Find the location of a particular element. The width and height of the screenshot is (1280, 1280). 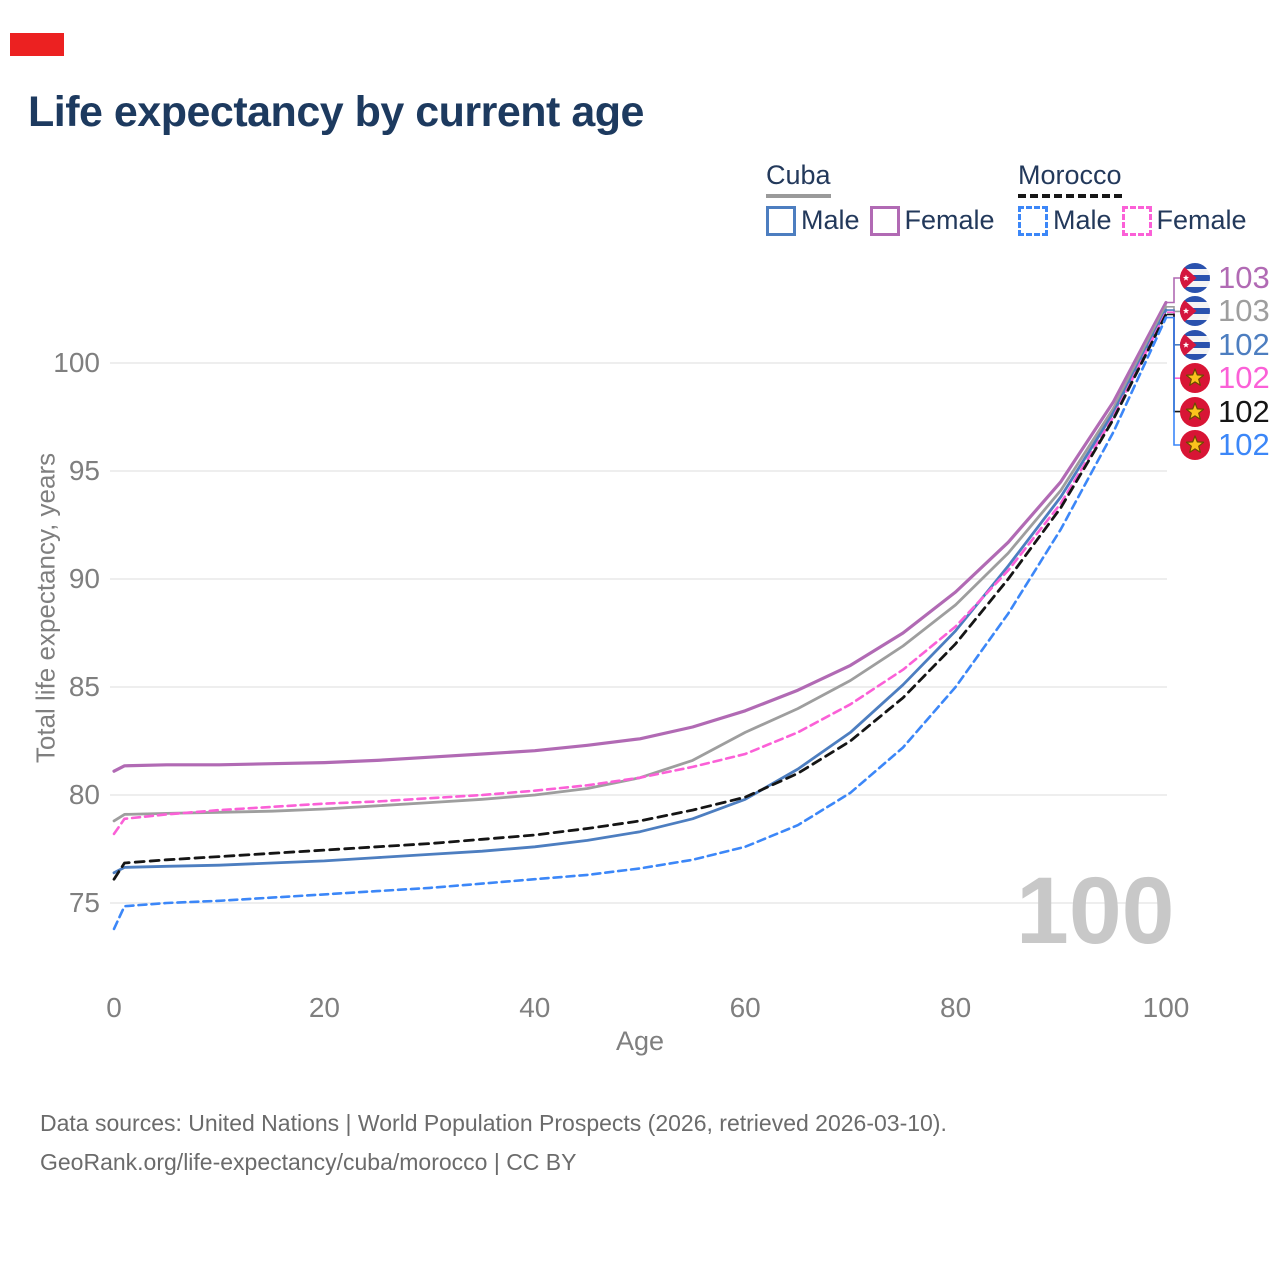

x-tick-label: 20 is located at coordinates (324, 1007).